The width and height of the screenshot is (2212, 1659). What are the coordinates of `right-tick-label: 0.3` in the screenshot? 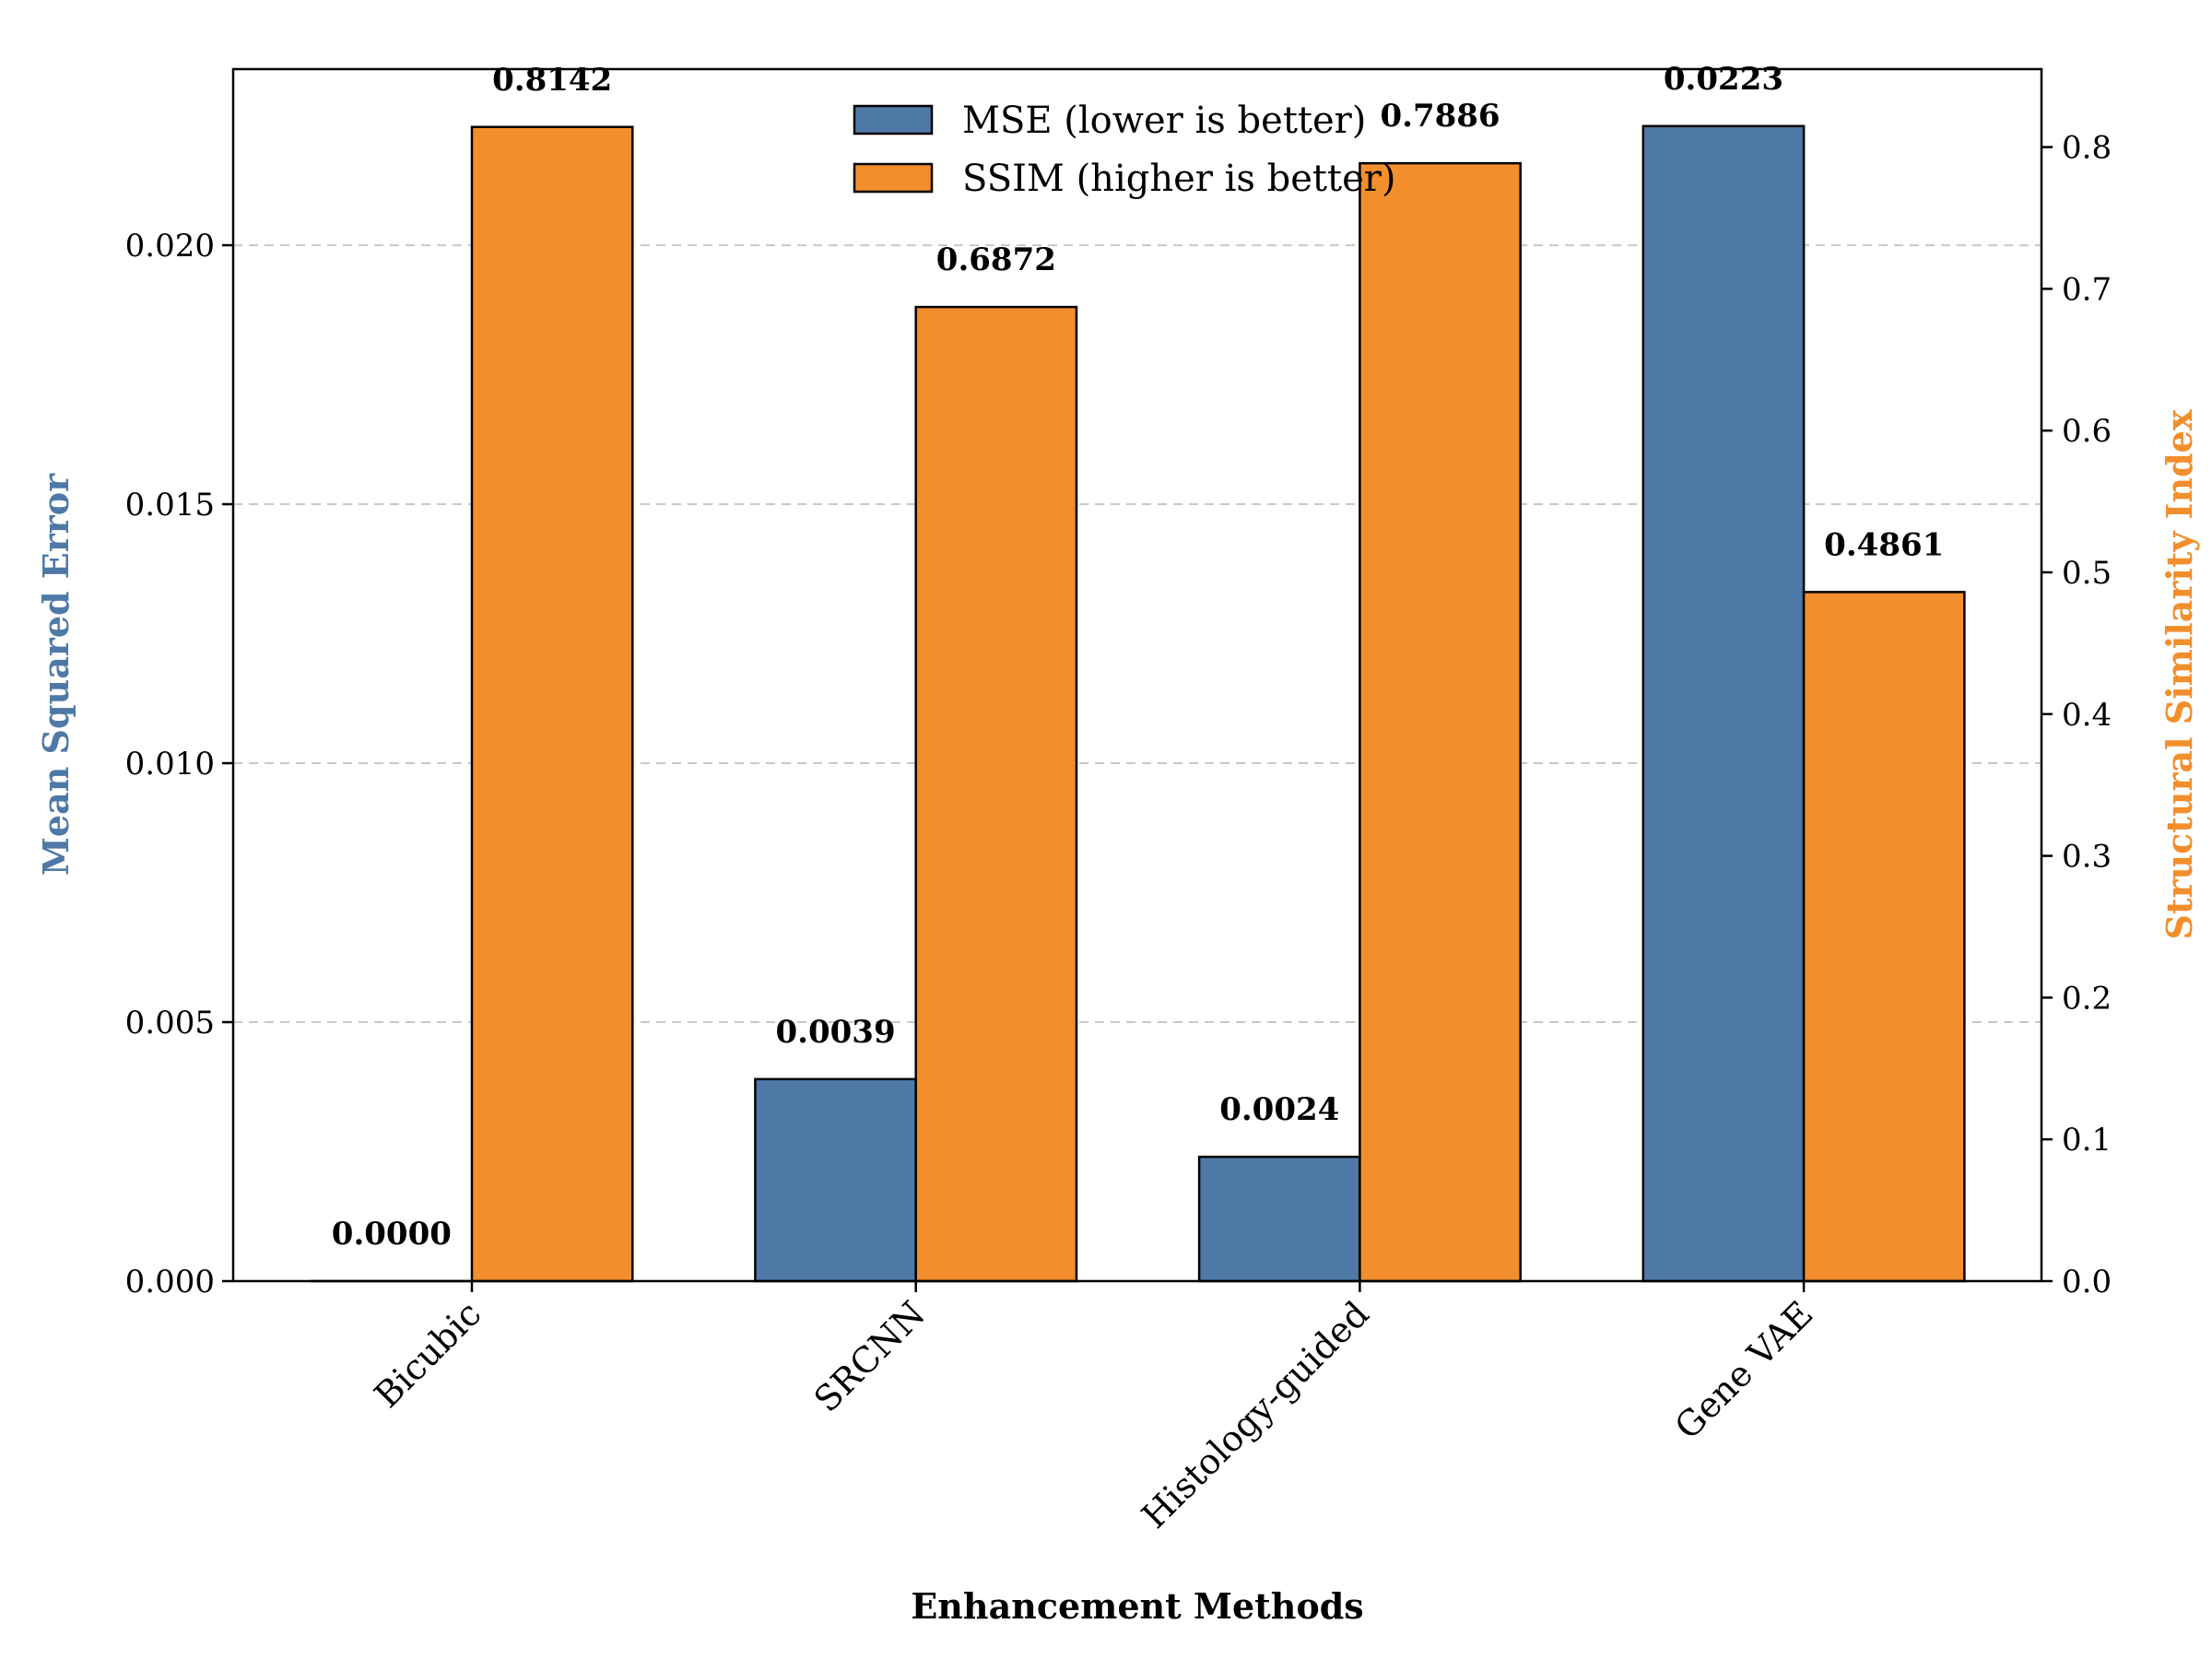 It's located at (2087, 857).